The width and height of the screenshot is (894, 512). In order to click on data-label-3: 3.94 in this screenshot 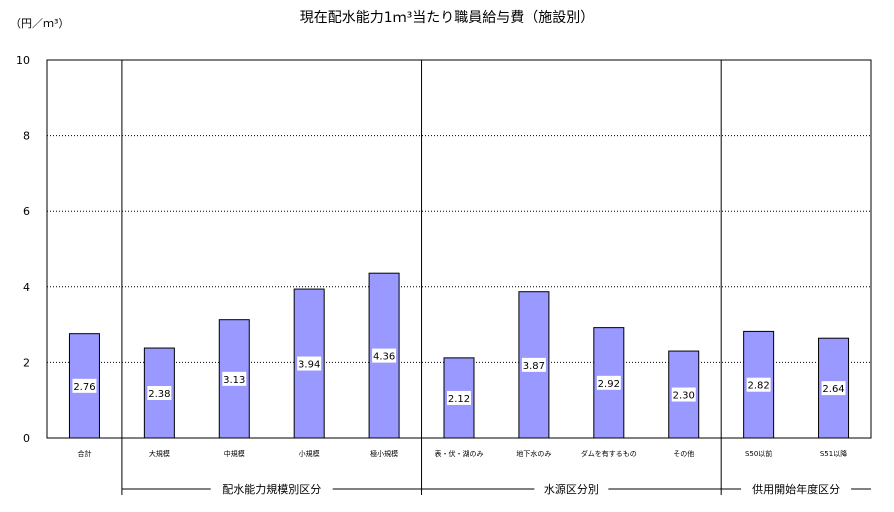, I will do `click(309, 365)`.